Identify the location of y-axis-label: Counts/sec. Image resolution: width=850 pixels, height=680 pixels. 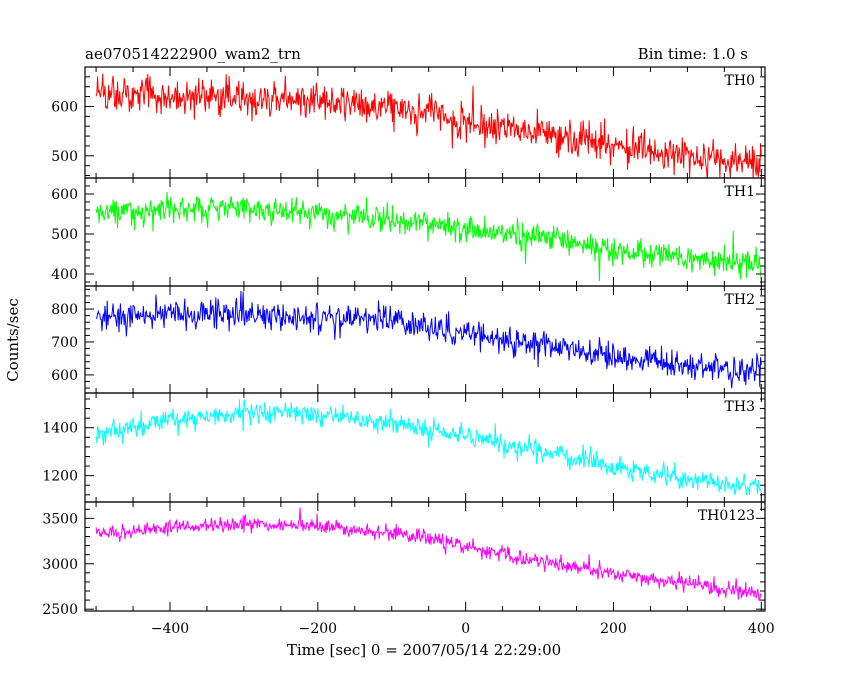
(13, 340).